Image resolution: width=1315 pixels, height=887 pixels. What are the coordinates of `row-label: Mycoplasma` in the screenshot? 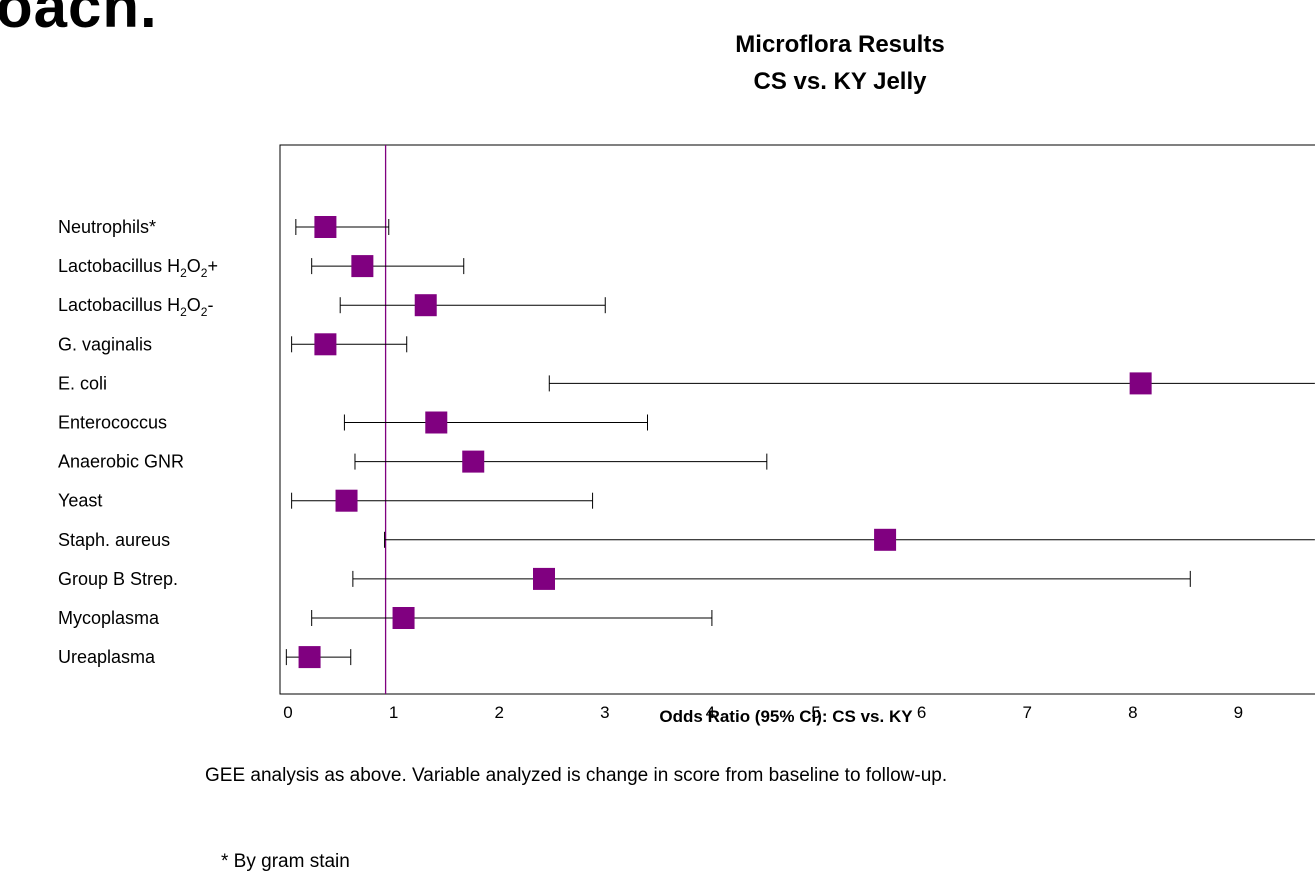 It's located at (109, 618).